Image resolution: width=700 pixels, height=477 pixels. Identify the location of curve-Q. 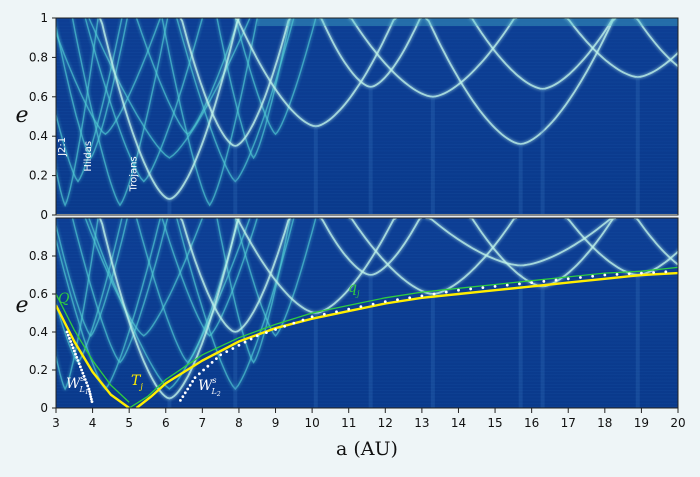
(93, 348).